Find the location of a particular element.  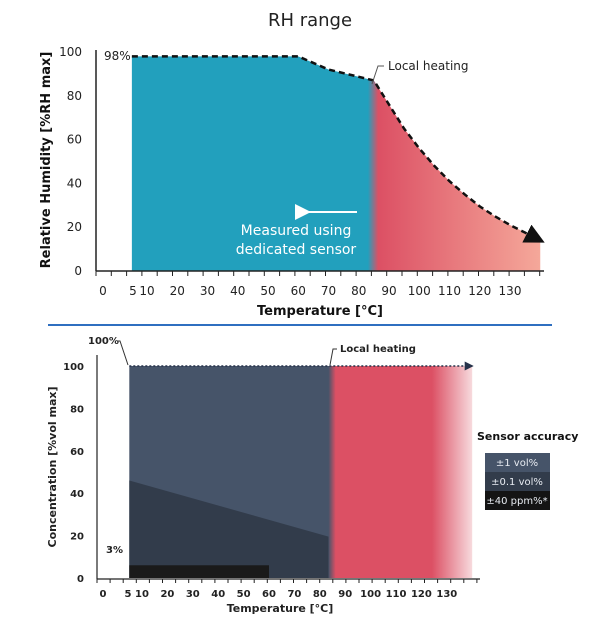

area-40-ppm is located at coordinates (199, 571).